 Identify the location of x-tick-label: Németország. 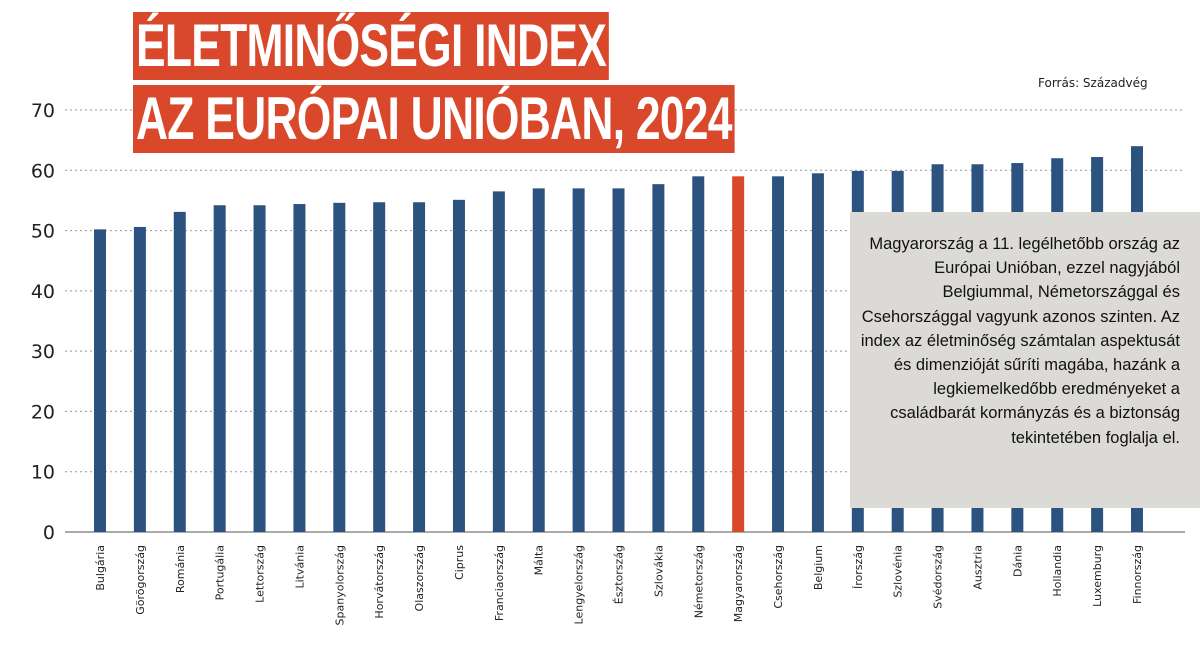
(698, 581).